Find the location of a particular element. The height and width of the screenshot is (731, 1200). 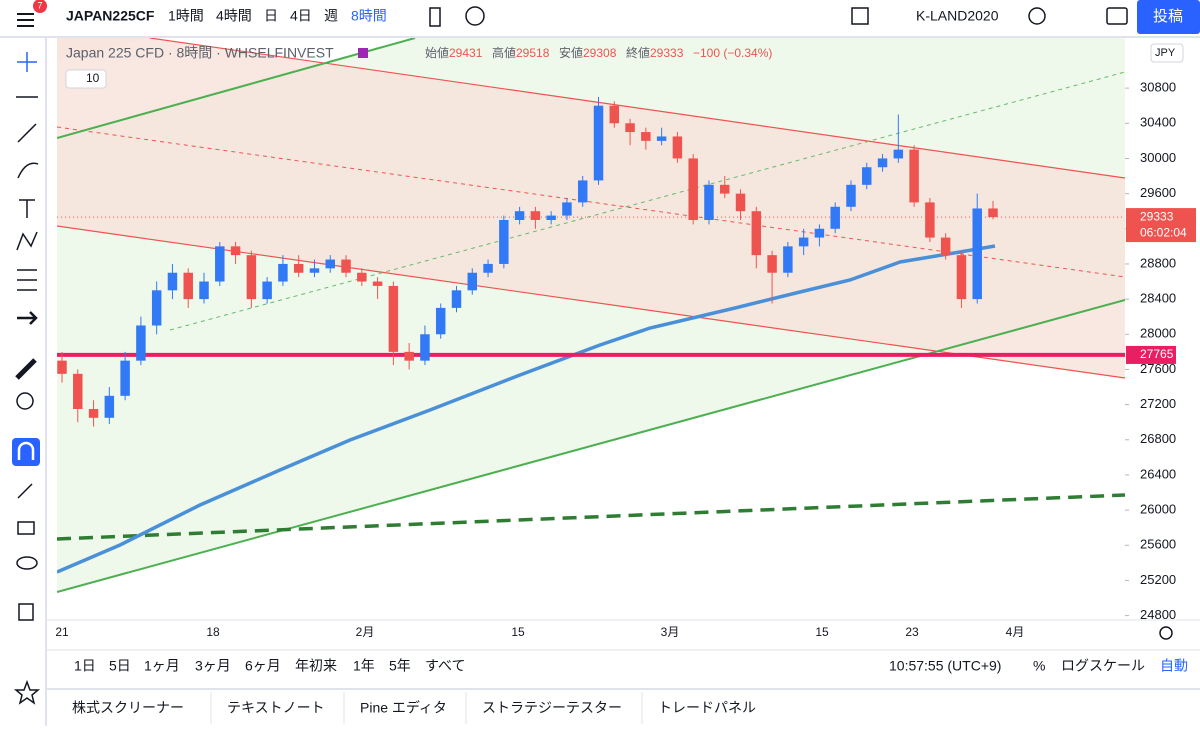

range-button: すべて is located at coordinates (445, 666).